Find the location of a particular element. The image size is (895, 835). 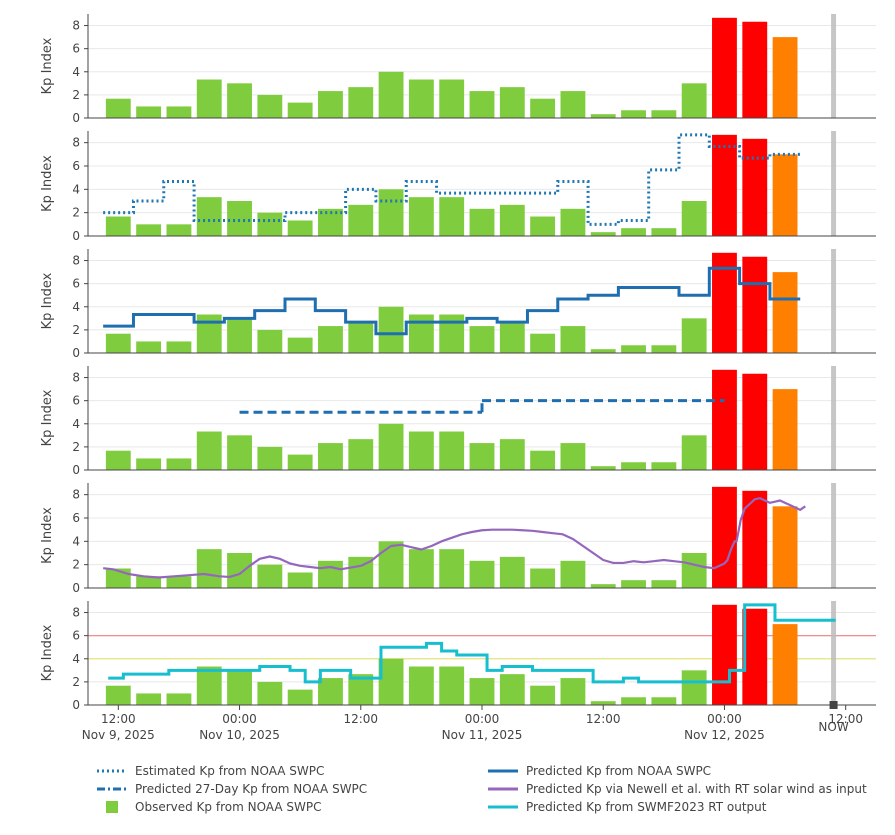

legend-item: Observed Kp from NOAA SWPC is located at coordinates (209, 807).